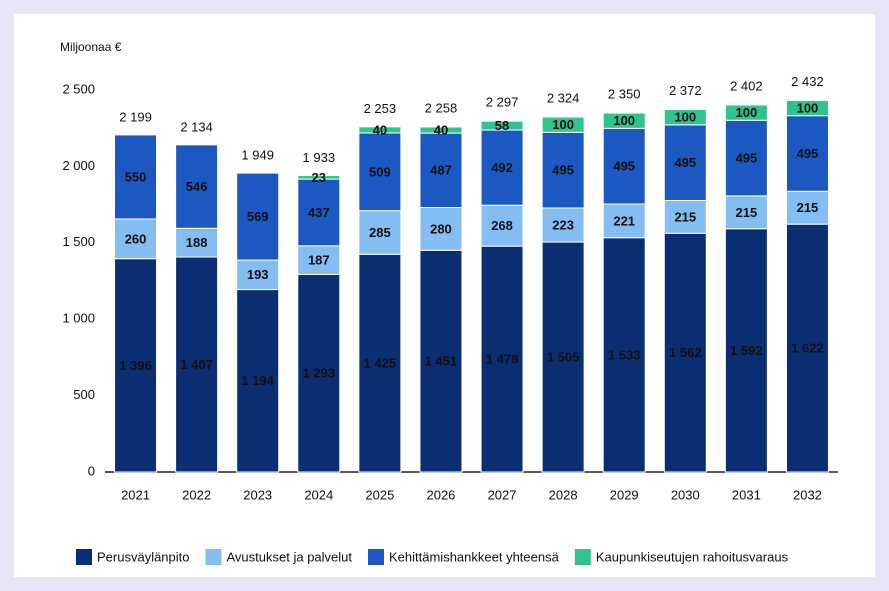 This screenshot has width=889, height=591. What do you see at coordinates (624, 494) in the screenshot?
I see `x-tick-label: 2029` at bounding box center [624, 494].